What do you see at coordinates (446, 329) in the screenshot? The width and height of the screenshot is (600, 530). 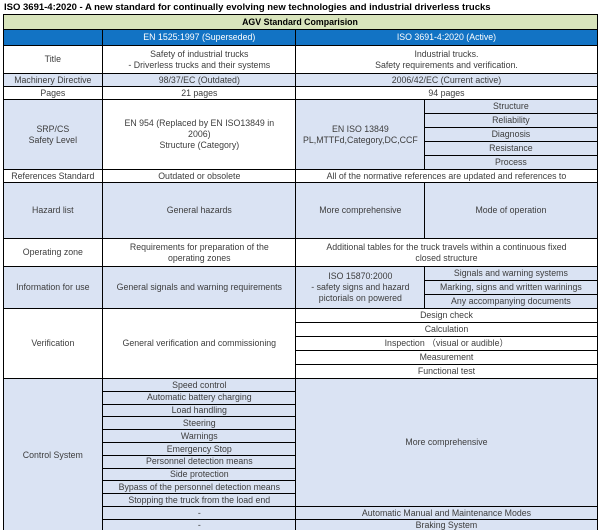 I see `cell-verification-item-1: Calculation` at bounding box center [446, 329].